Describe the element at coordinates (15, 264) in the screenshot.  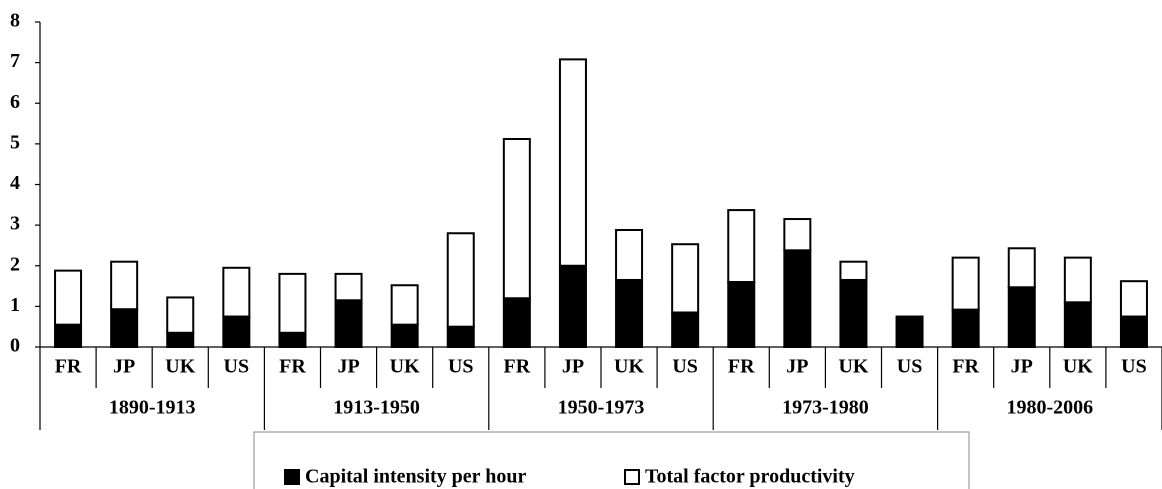
I see `y-tick-label: 2` at that location.